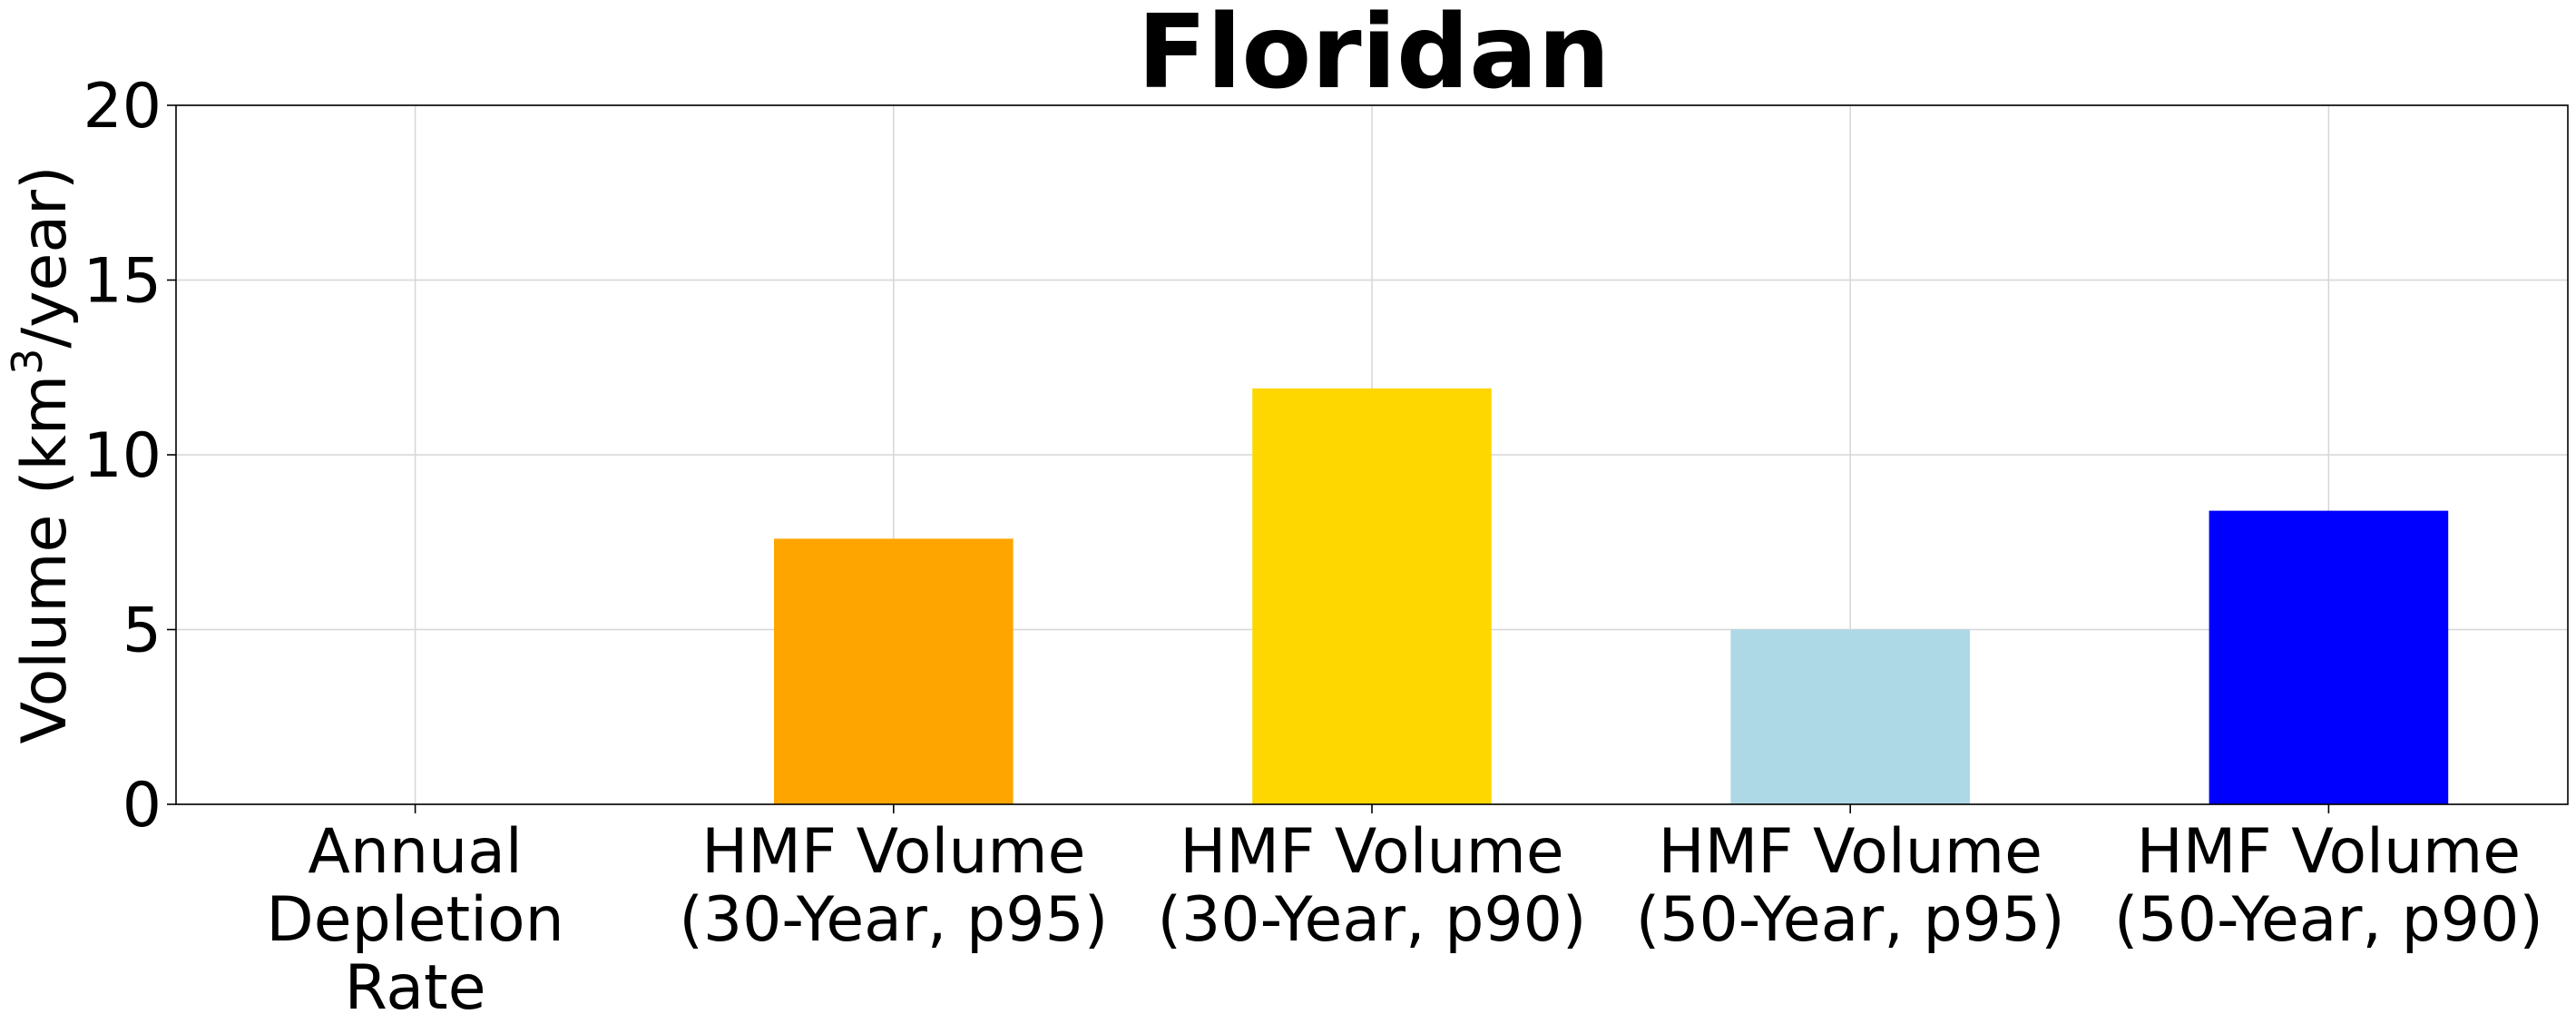  What do you see at coordinates (122, 282) in the screenshot?
I see `y-tick-label: 15` at bounding box center [122, 282].